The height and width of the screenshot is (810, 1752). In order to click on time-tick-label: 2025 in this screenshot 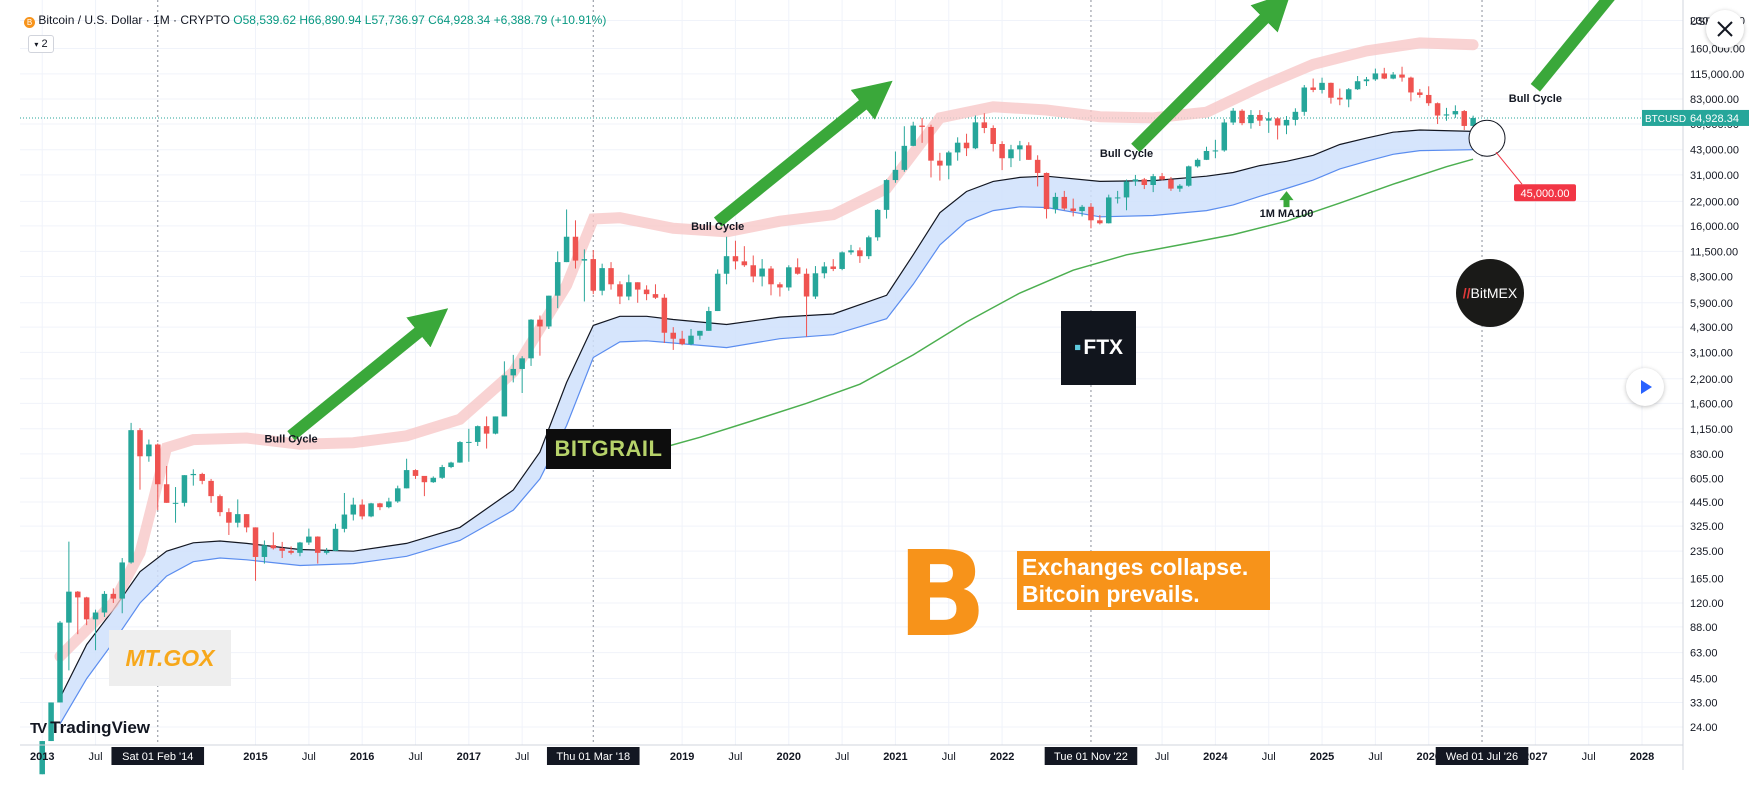, I will do `click(1322, 757)`.